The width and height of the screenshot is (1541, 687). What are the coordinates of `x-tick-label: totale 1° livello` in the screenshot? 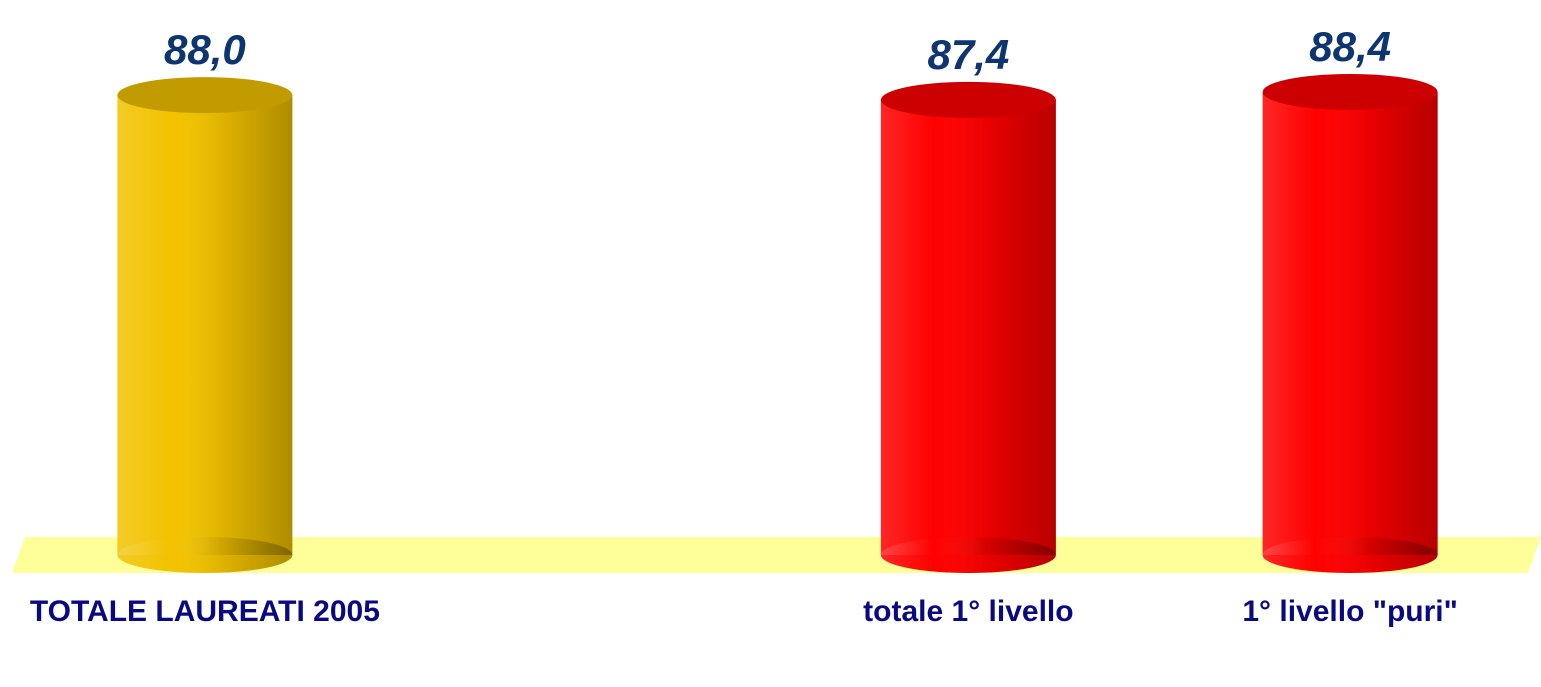 It's located at (968, 611).